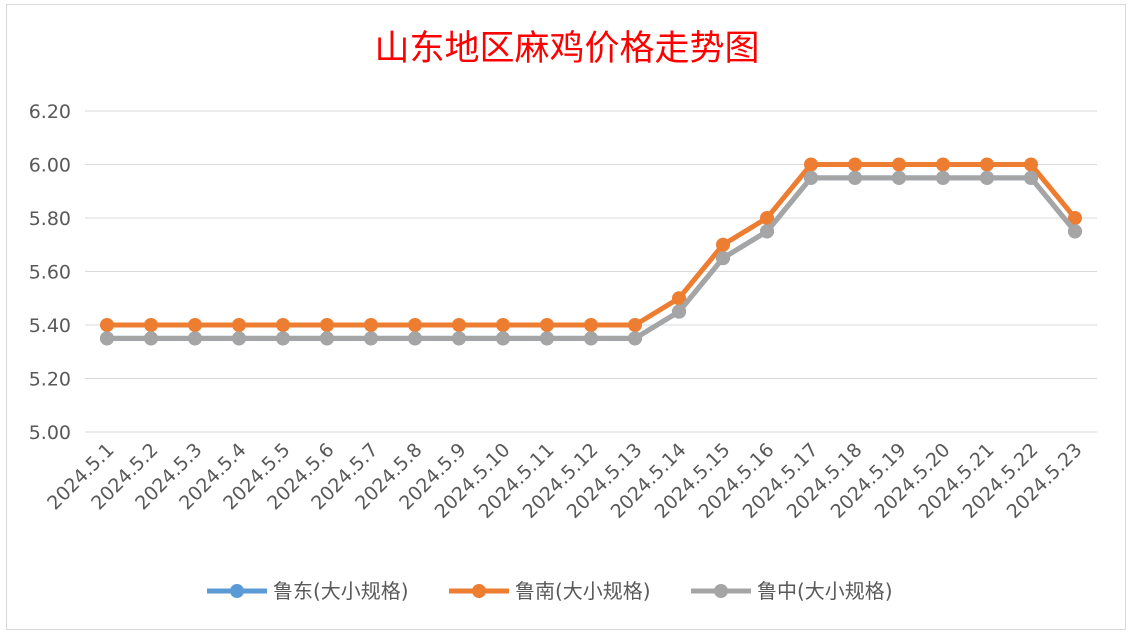 The image size is (1133, 635). What do you see at coordinates (50, 380) in the screenshot?
I see `y-tick-label: 5.20` at bounding box center [50, 380].